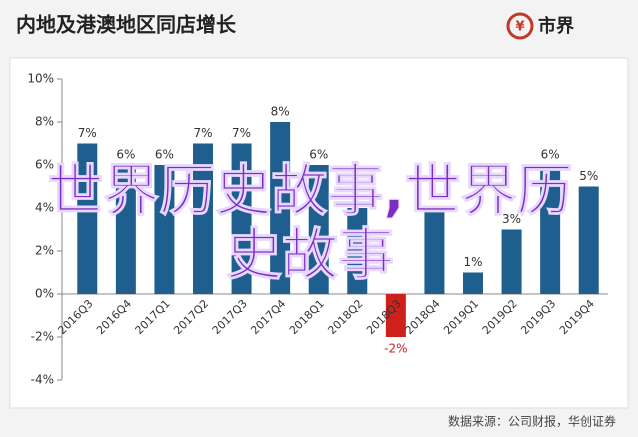  I want to click on y-tick-label: -4%, so click(42, 380).